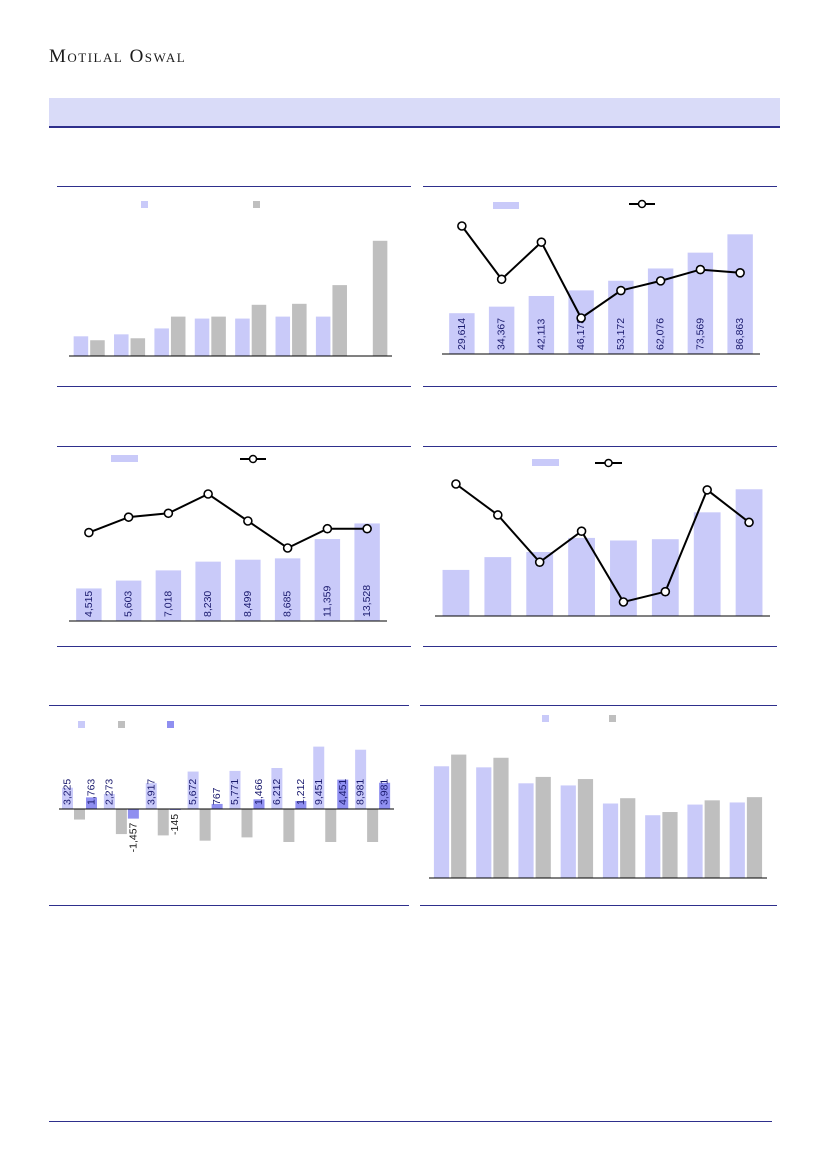 The image size is (827, 1169). I want to click on c2-data-label-6: 73,569, so click(700, 334).